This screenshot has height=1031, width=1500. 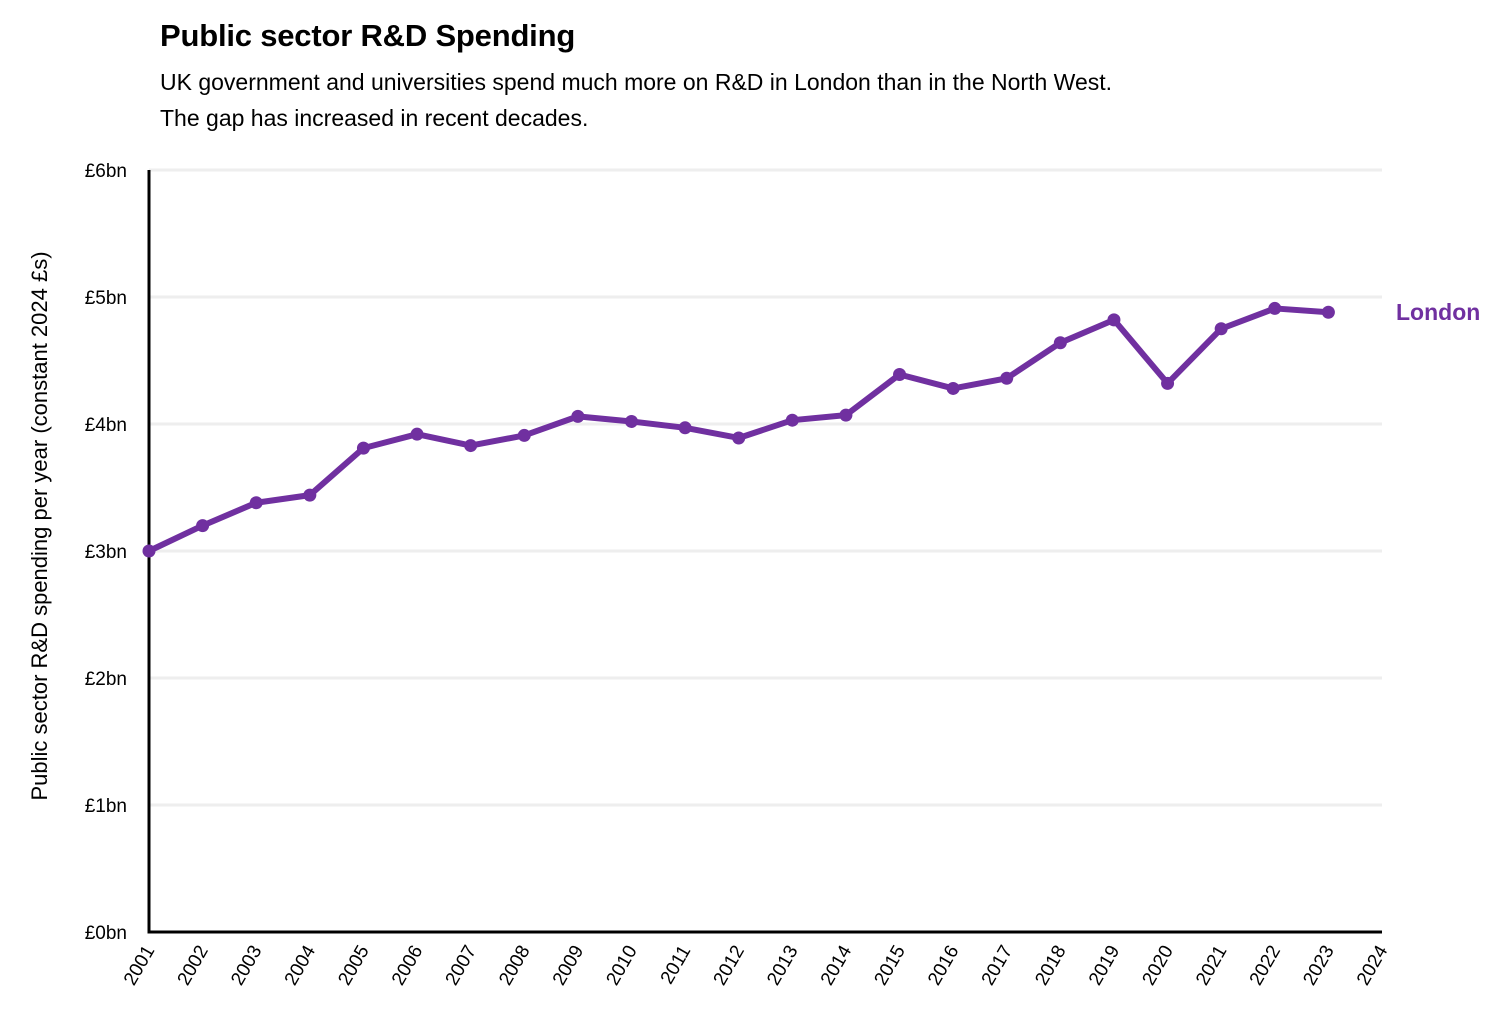 I want to click on x-tick-label: 2007, so click(x=461, y=965).